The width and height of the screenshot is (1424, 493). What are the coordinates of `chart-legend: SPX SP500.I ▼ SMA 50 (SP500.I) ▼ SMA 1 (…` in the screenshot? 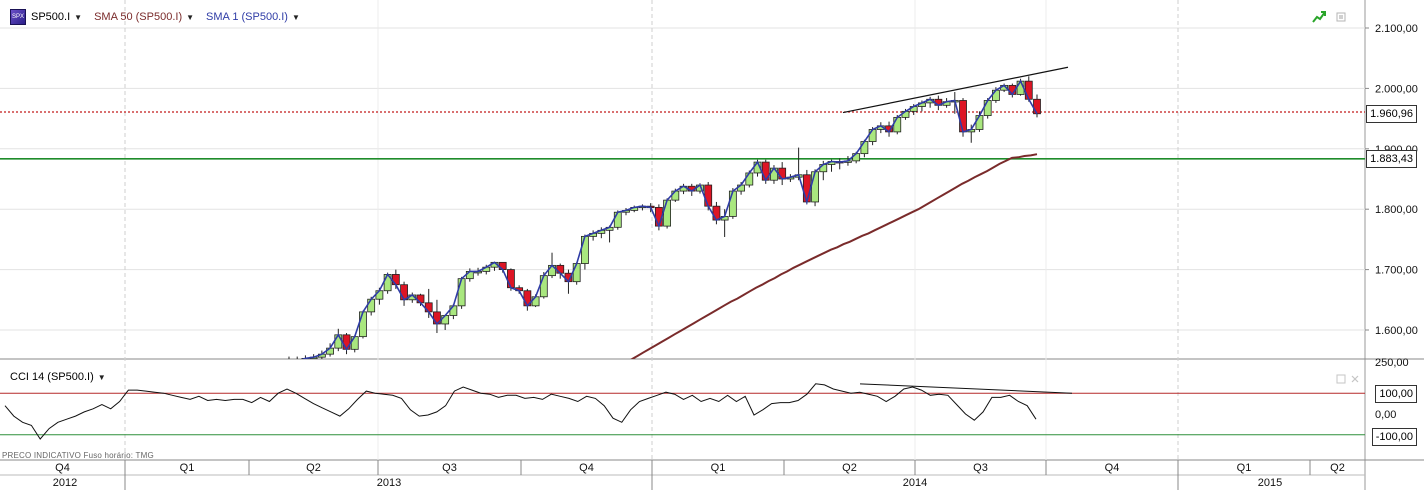 It's located at (156, 17).